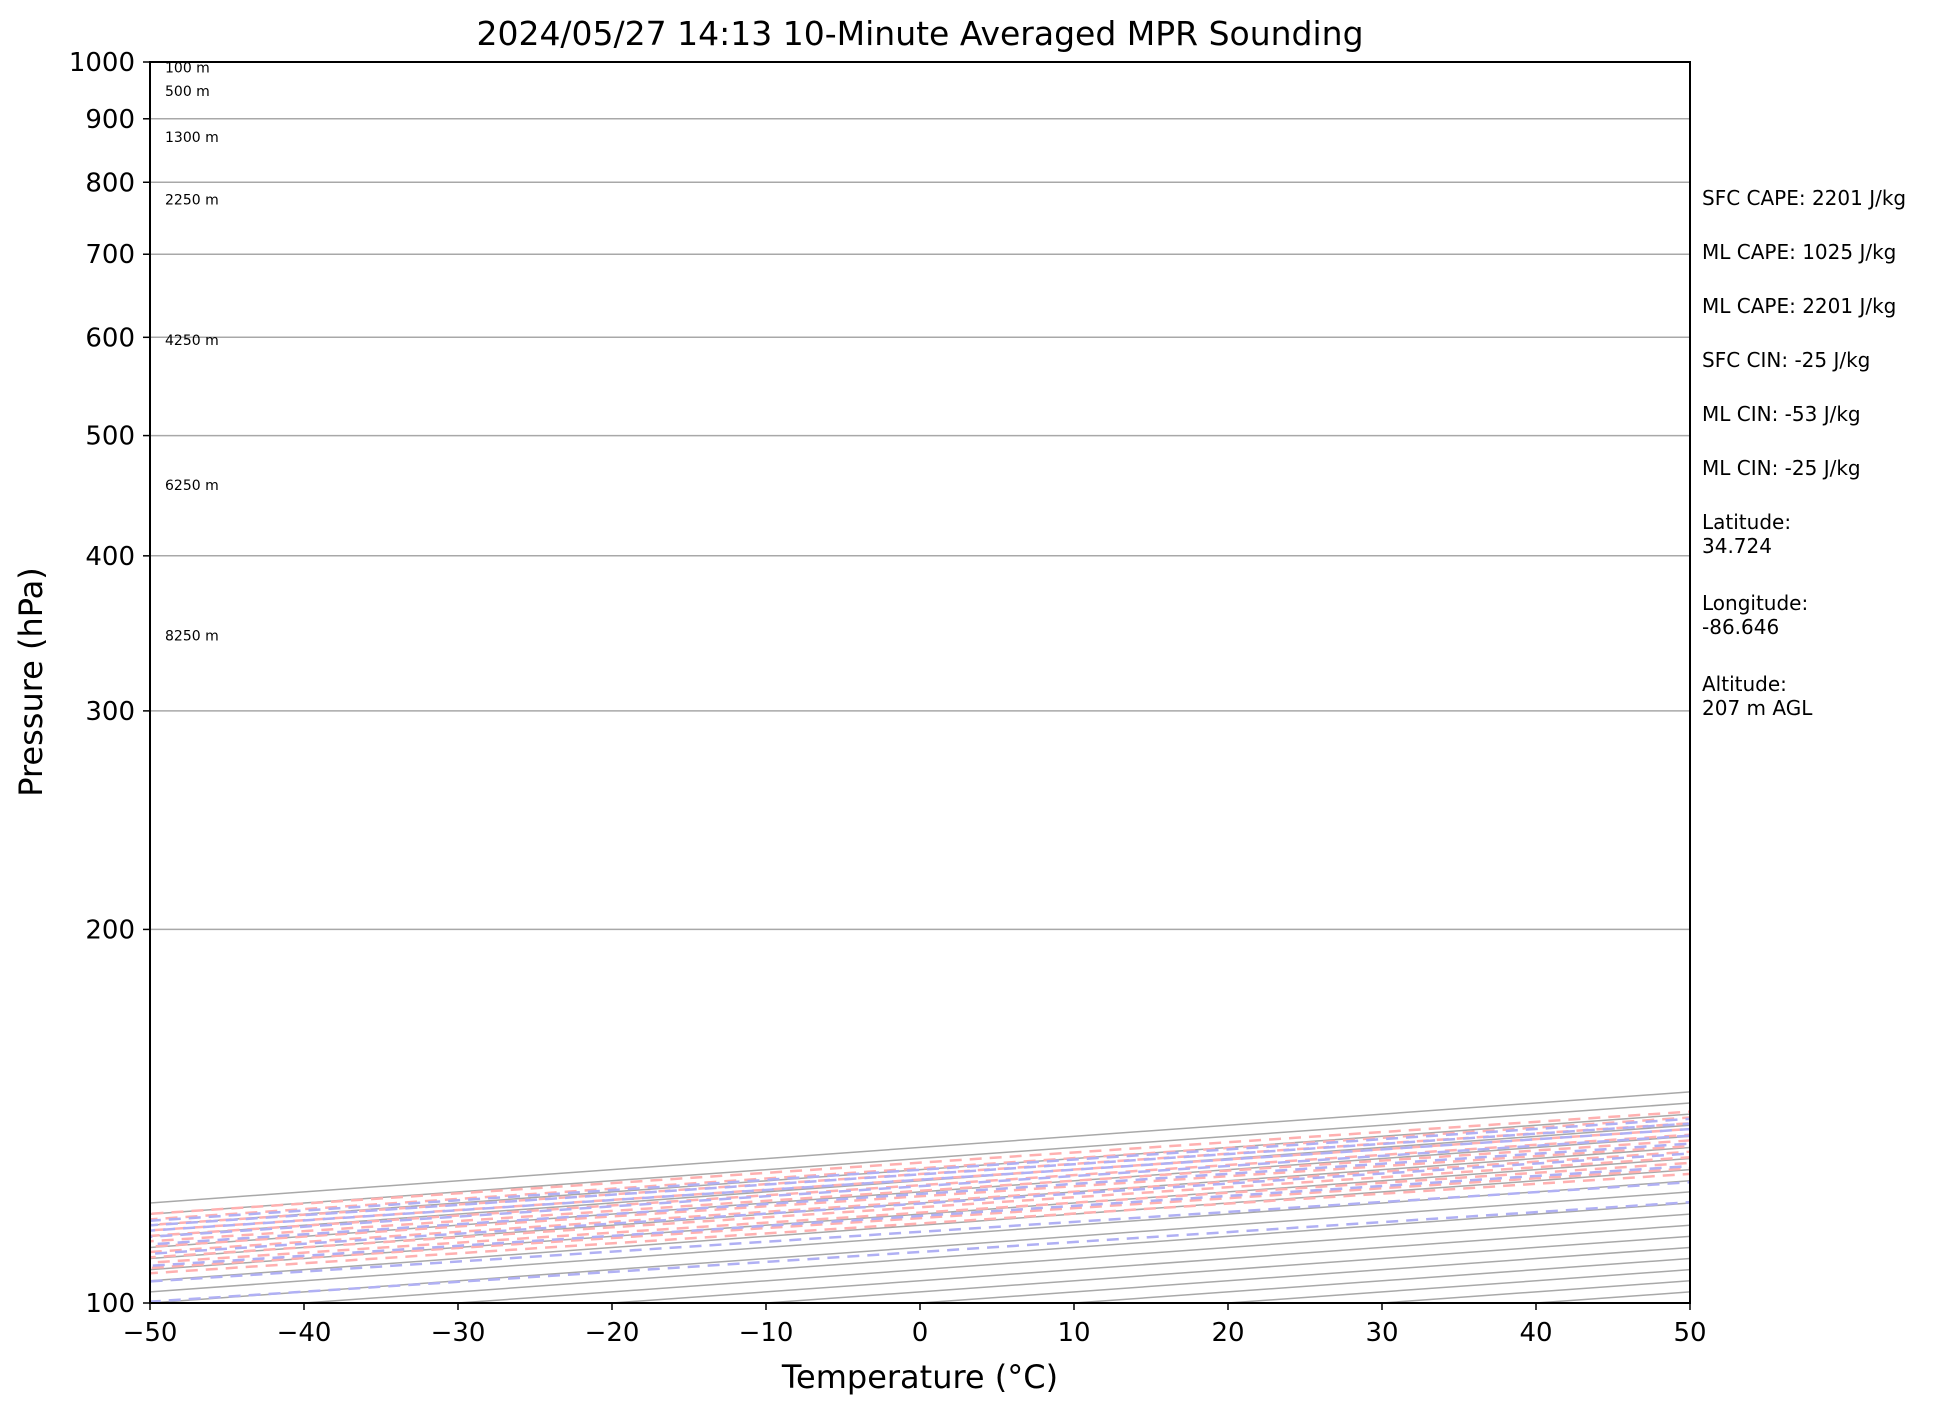 Image resolution: width=1936 pixels, height=1406 pixels. I want to click on x-tick-label: −50, so click(150, 1333).